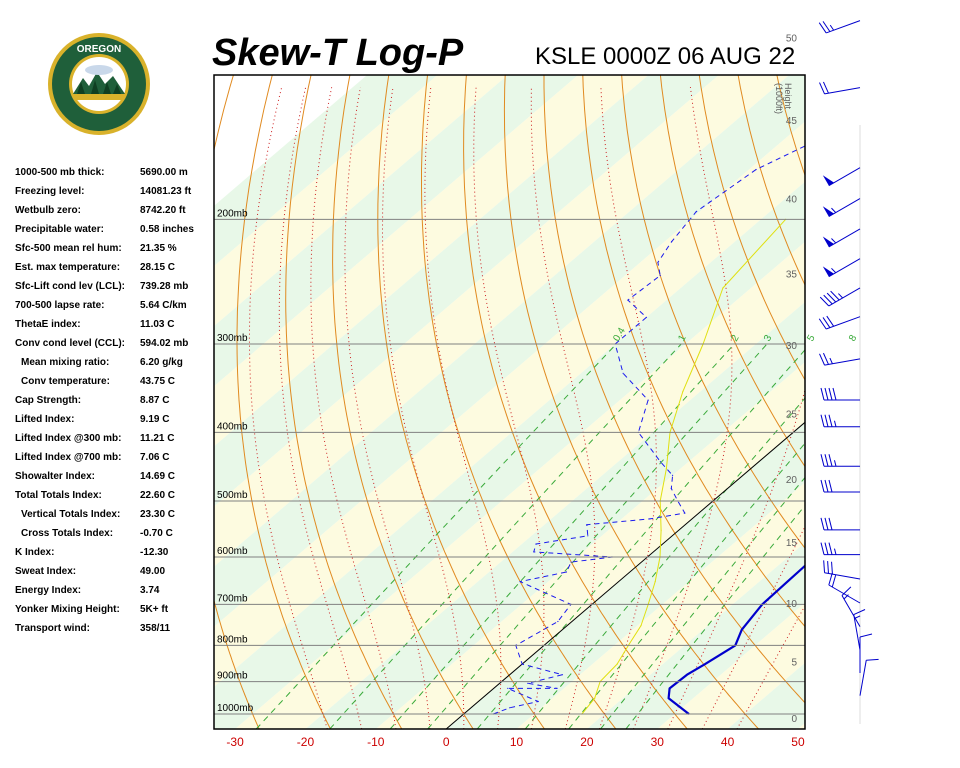 Image resolution: width=960 pixels, height=768 pixels. Describe the element at coordinates (156, 533) in the screenshot. I see `index-value: -0.70 C` at that location.